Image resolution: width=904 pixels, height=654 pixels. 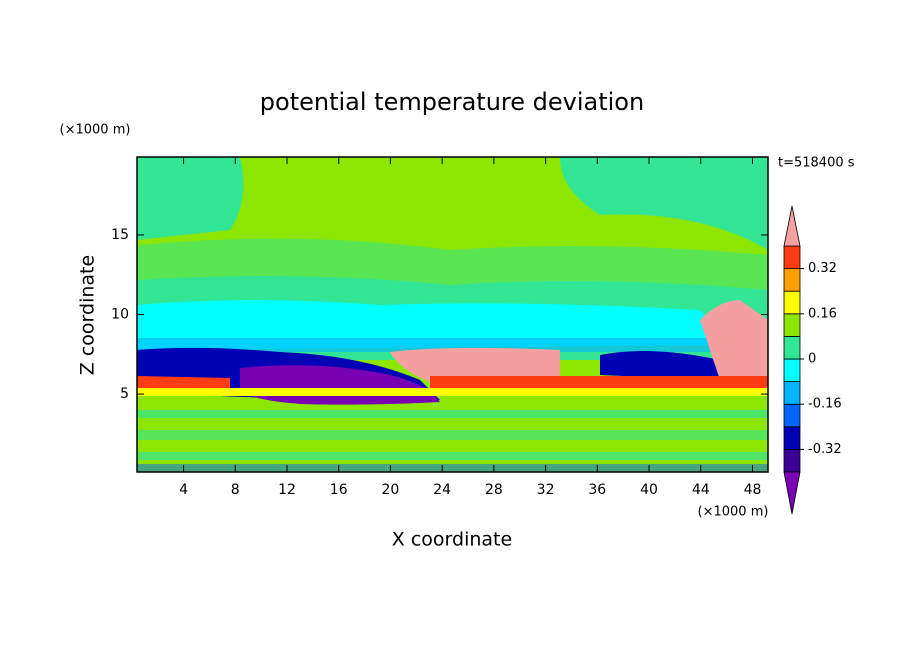 I want to click on x-tick-label: 44, so click(x=701, y=490).